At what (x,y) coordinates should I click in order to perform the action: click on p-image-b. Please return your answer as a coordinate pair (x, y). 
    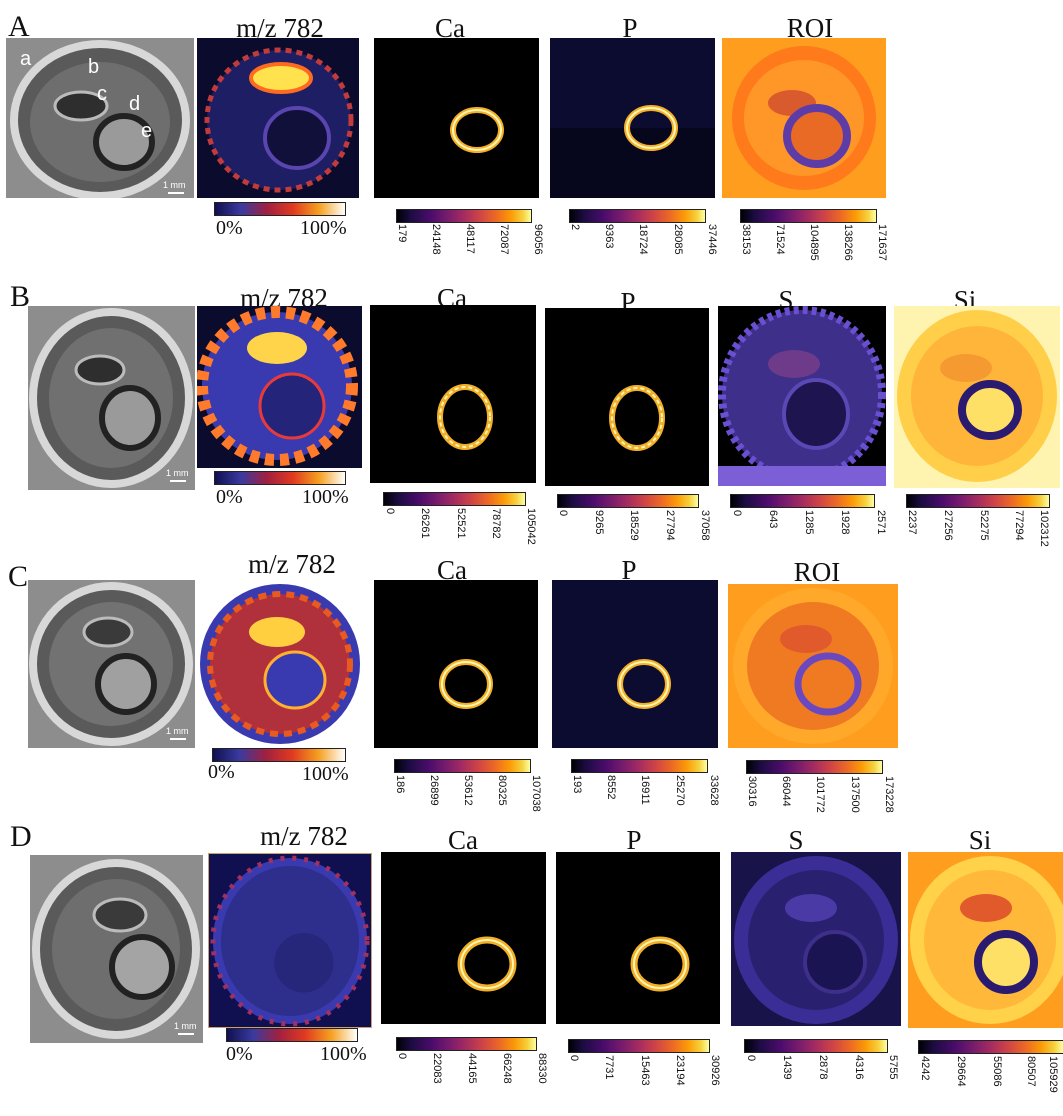
    Looking at the image, I should click on (627, 397).